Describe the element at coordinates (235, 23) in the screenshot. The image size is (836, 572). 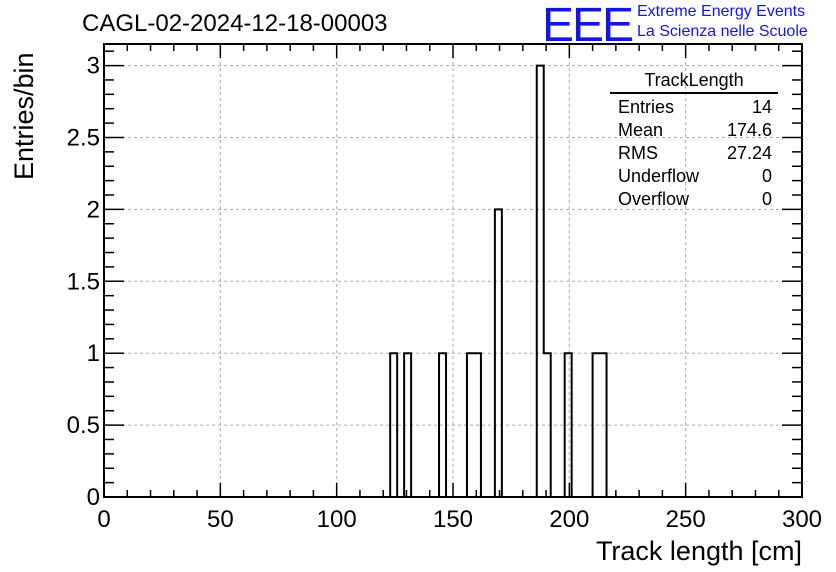
I see `chart-title: CAGL-02-2024-12-18-00003` at that location.